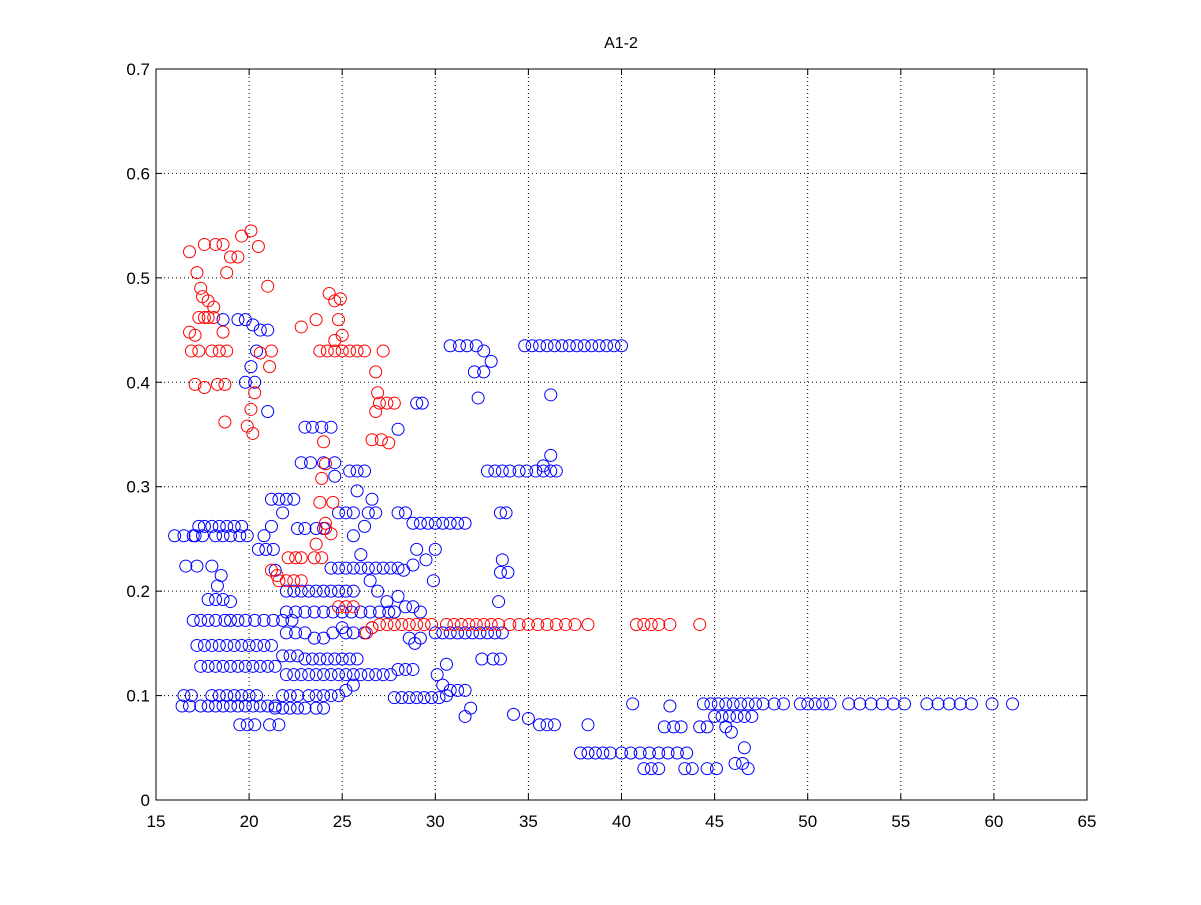  Describe the element at coordinates (138, 278) in the screenshot. I see `y-tick-label: 0.5` at that location.